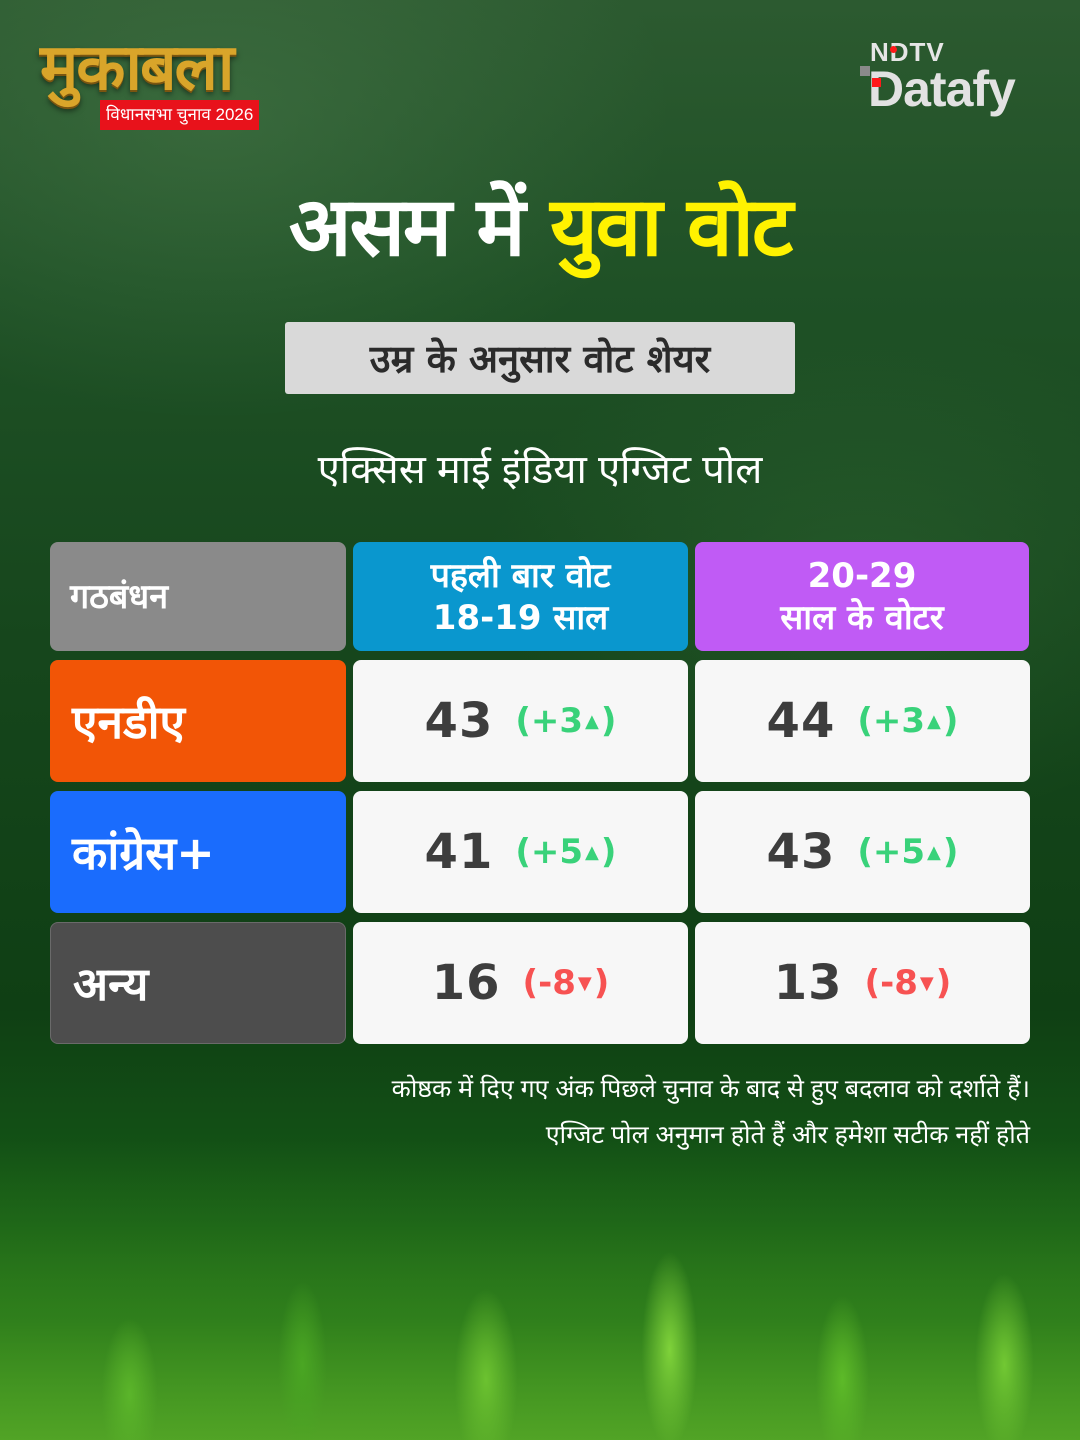 The height and width of the screenshot is (1440, 1080). What do you see at coordinates (111, 984) in the screenshot?
I see `party-label: अन्य` at bounding box center [111, 984].